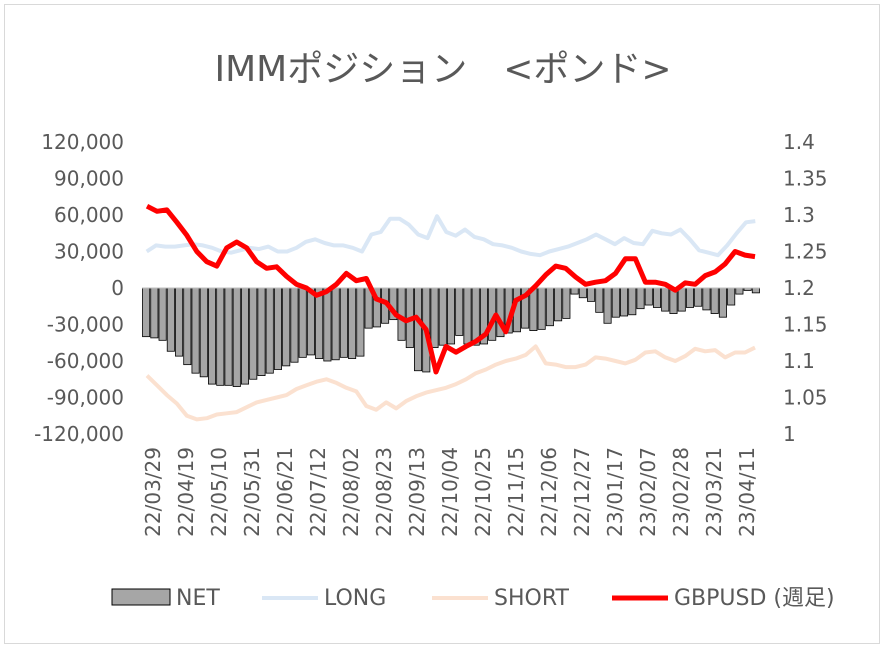 This screenshot has height=650, width=886. Describe the element at coordinates (89, 179) in the screenshot. I see `left-tick-label: 90,000` at that location.